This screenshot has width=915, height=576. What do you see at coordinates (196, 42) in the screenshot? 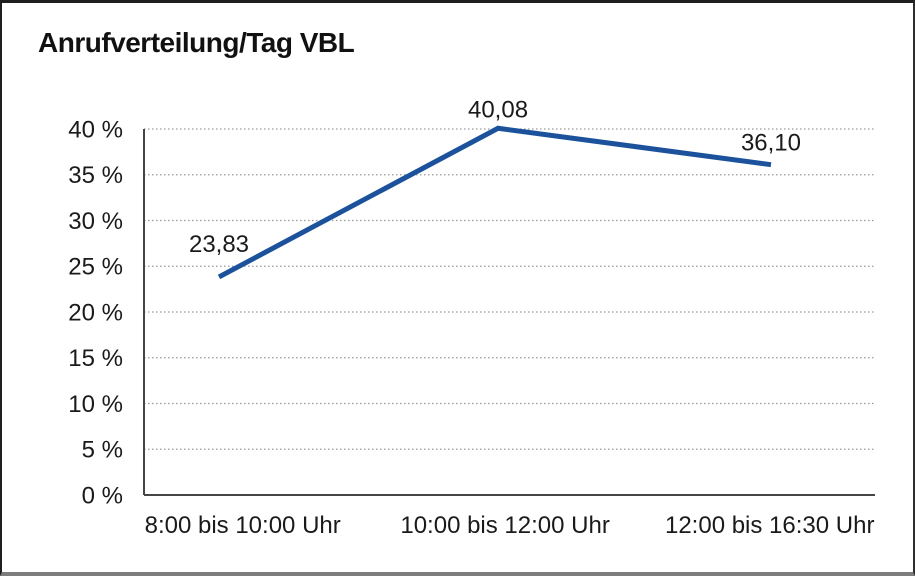
I see `chart-title: Anrufverteilung/Tag VBL` at bounding box center [196, 42].